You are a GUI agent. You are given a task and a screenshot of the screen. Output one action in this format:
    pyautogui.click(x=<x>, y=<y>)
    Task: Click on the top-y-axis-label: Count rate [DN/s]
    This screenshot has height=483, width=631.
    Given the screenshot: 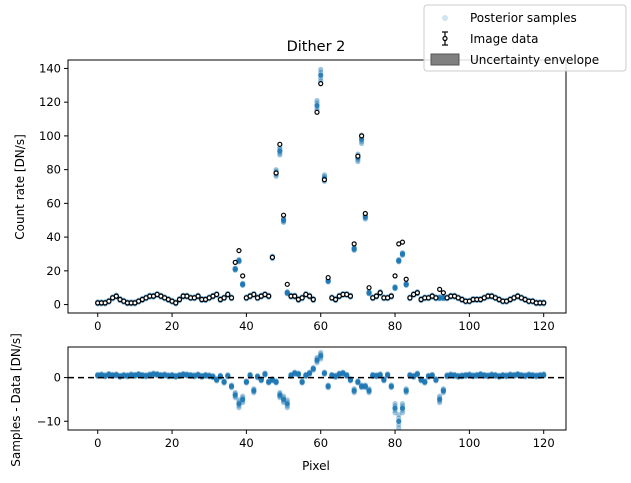 What is the action you would take?
    pyautogui.click(x=20, y=187)
    